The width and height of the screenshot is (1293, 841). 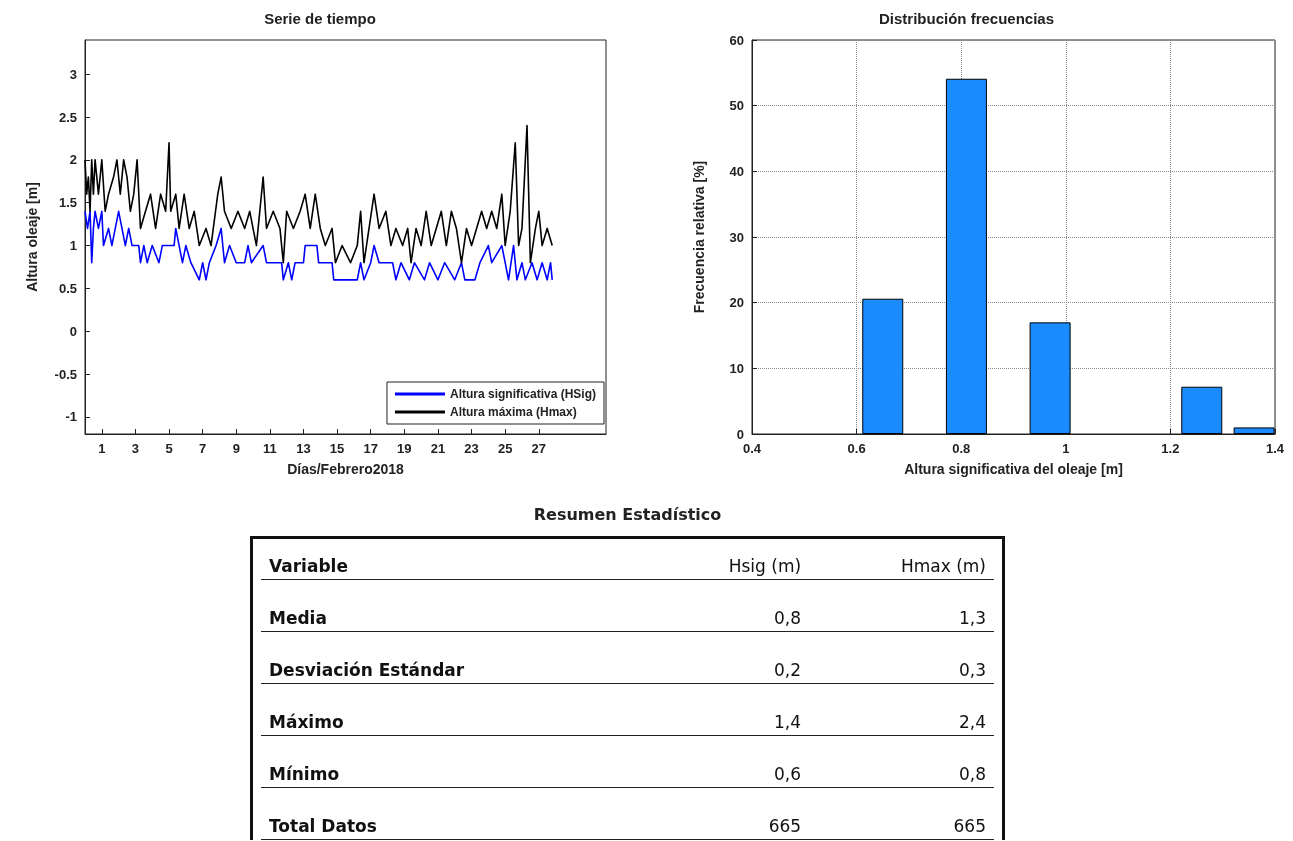 What do you see at coordinates (367, 669) in the screenshot?
I see `category-label: Desviación Estándar` at bounding box center [367, 669].